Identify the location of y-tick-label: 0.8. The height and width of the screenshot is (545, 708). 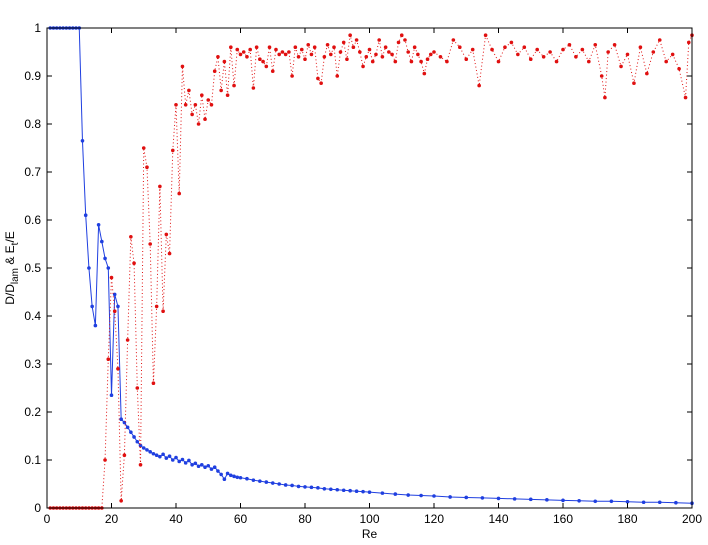
(32, 124).